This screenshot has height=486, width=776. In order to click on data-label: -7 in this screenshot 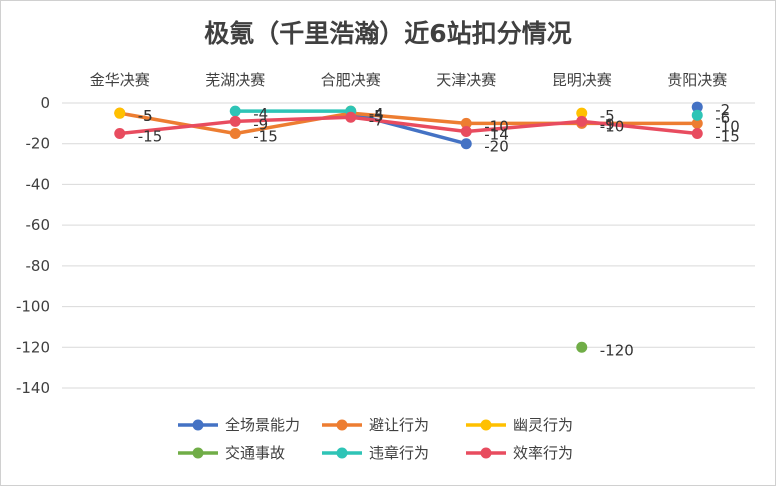, I will do `click(376, 120)`.